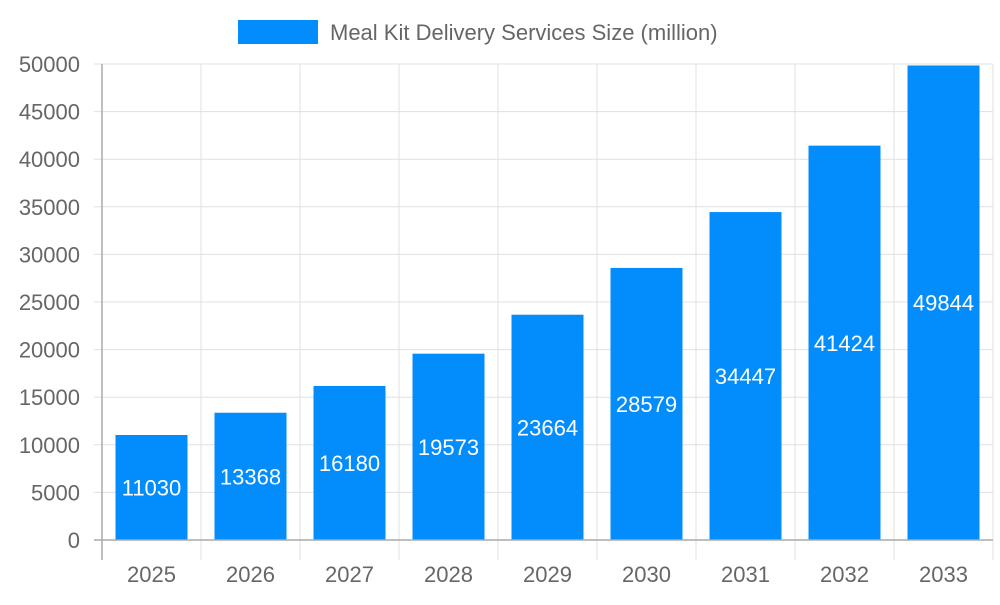 The height and width of the screenshot is (605, 1000). Describe the element at coordinates (278, 32) in the screenshot. I see `legend-swatch` at that location.